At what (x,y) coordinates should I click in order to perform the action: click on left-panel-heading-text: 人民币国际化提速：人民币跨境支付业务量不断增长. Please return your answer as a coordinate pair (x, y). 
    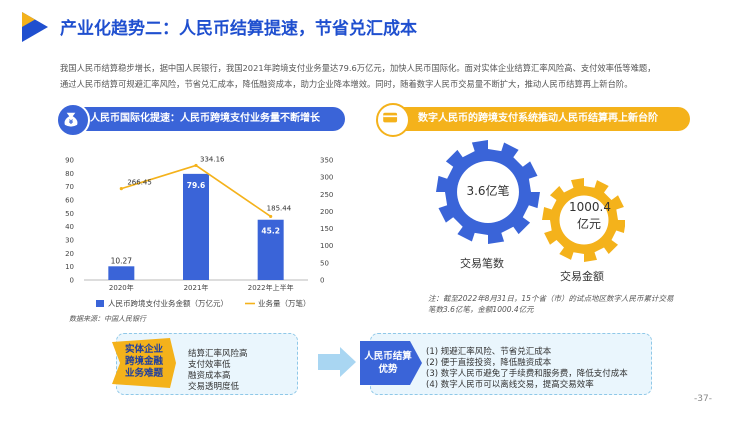
    Looking at the image, I should click on (205, 118).